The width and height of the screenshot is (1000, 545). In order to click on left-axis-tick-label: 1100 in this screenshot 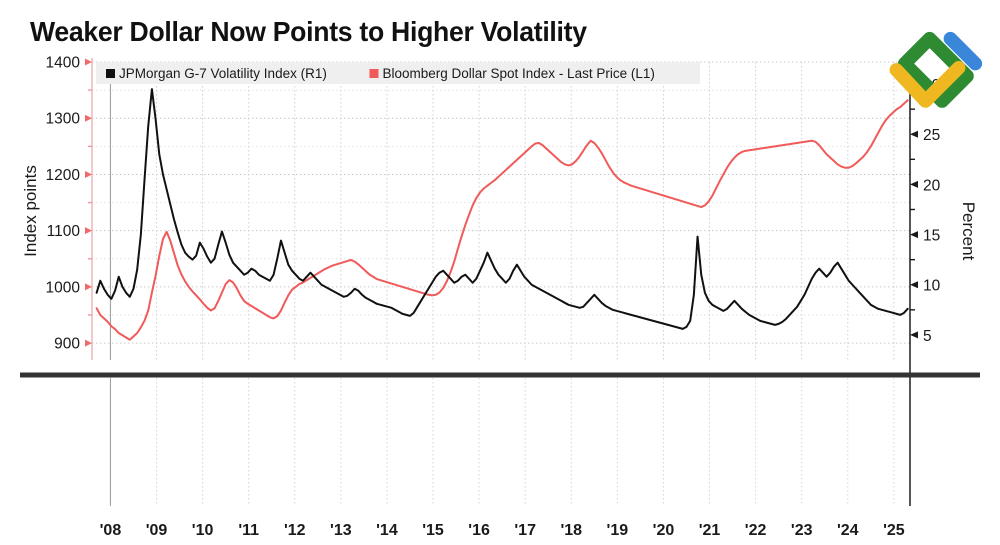, I will do `click(64, 231)`.